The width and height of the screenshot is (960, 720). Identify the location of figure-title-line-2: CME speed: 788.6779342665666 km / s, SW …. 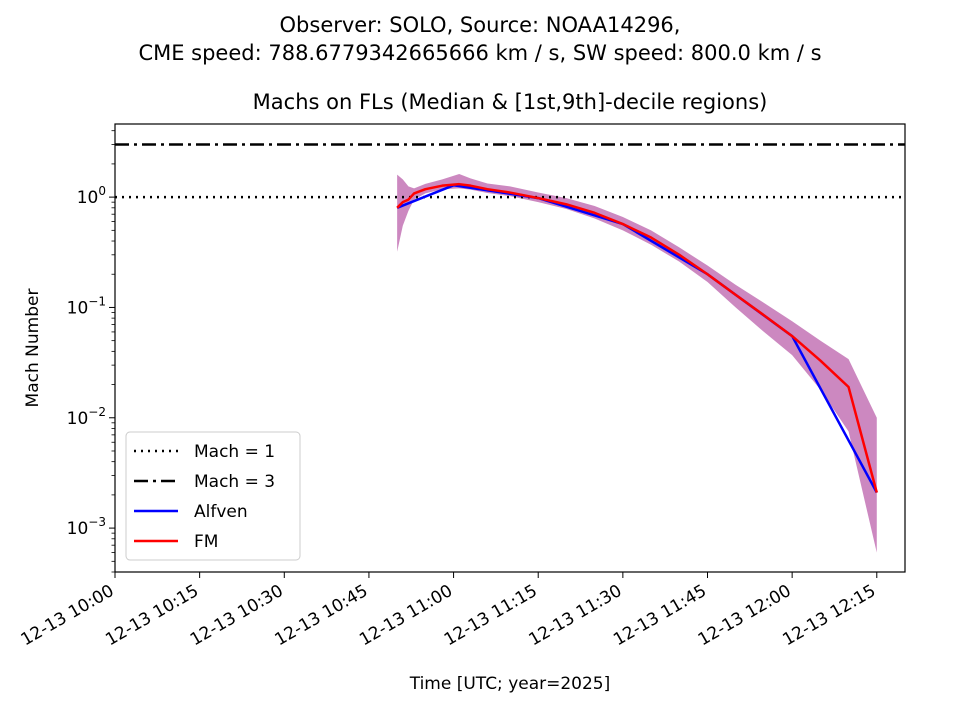
(480, 53).